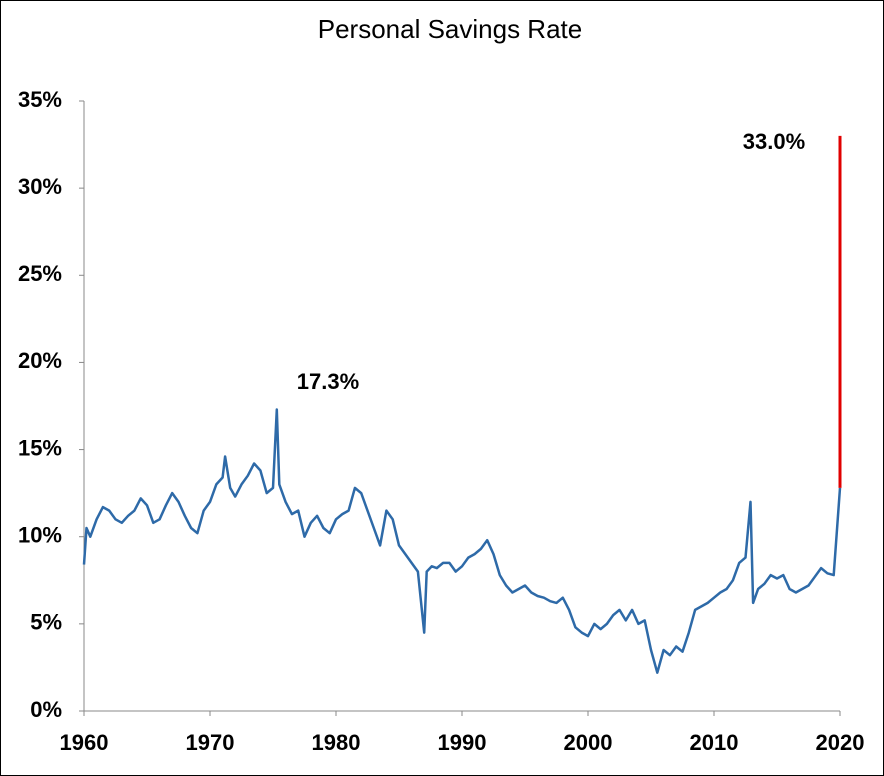 This screenshot has height=776, width=884. Describe the element at coordinates (40, 273) in the screenshot. I see `y-tick-label: 25%` at that location.